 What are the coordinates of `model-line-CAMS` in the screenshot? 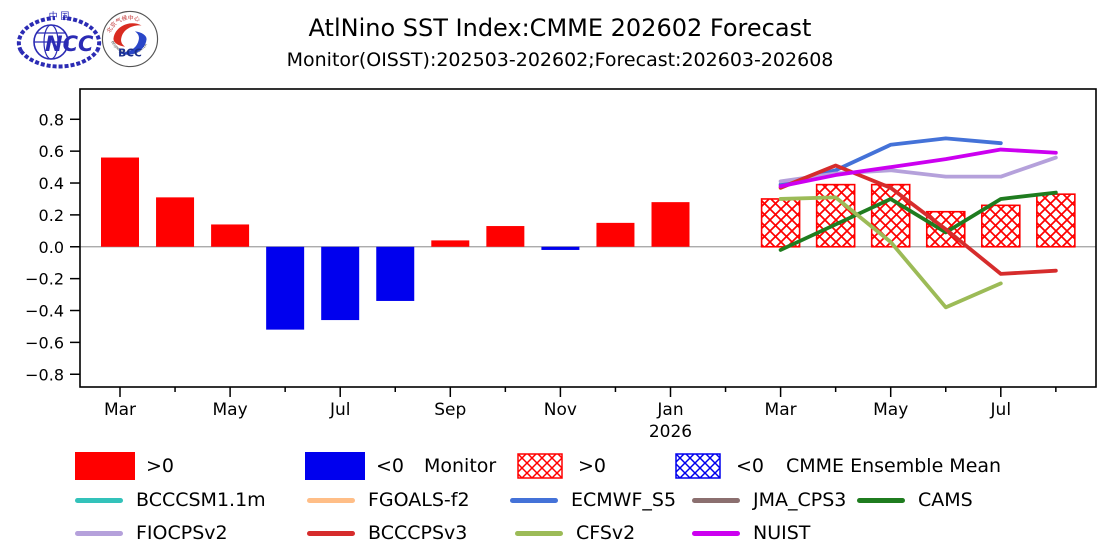 It's located at (918, 221).